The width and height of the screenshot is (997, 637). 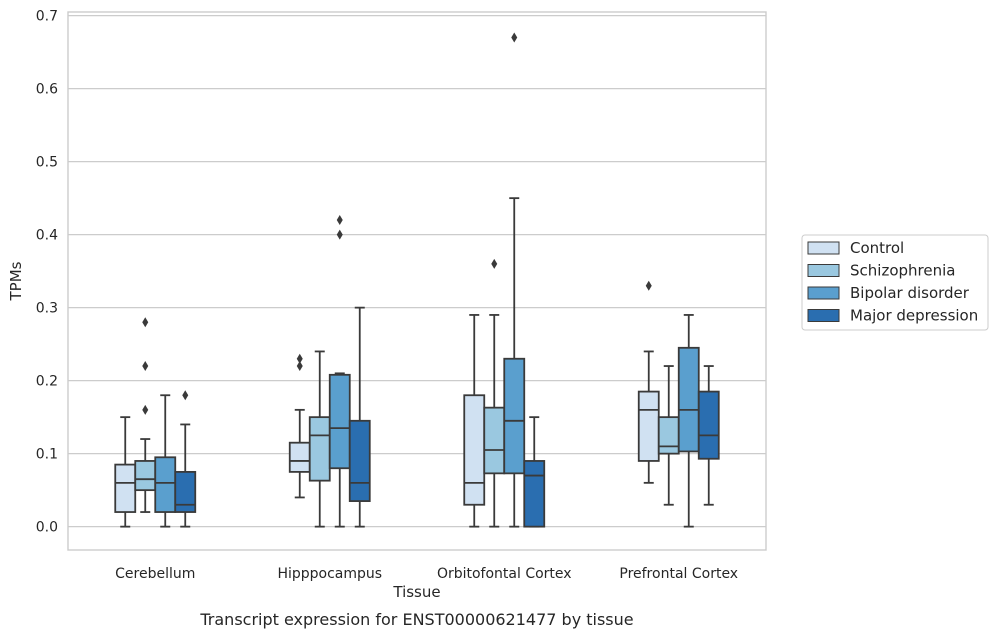 I want to click on y-tick-label: 0.1, so click(x=47, y=455).